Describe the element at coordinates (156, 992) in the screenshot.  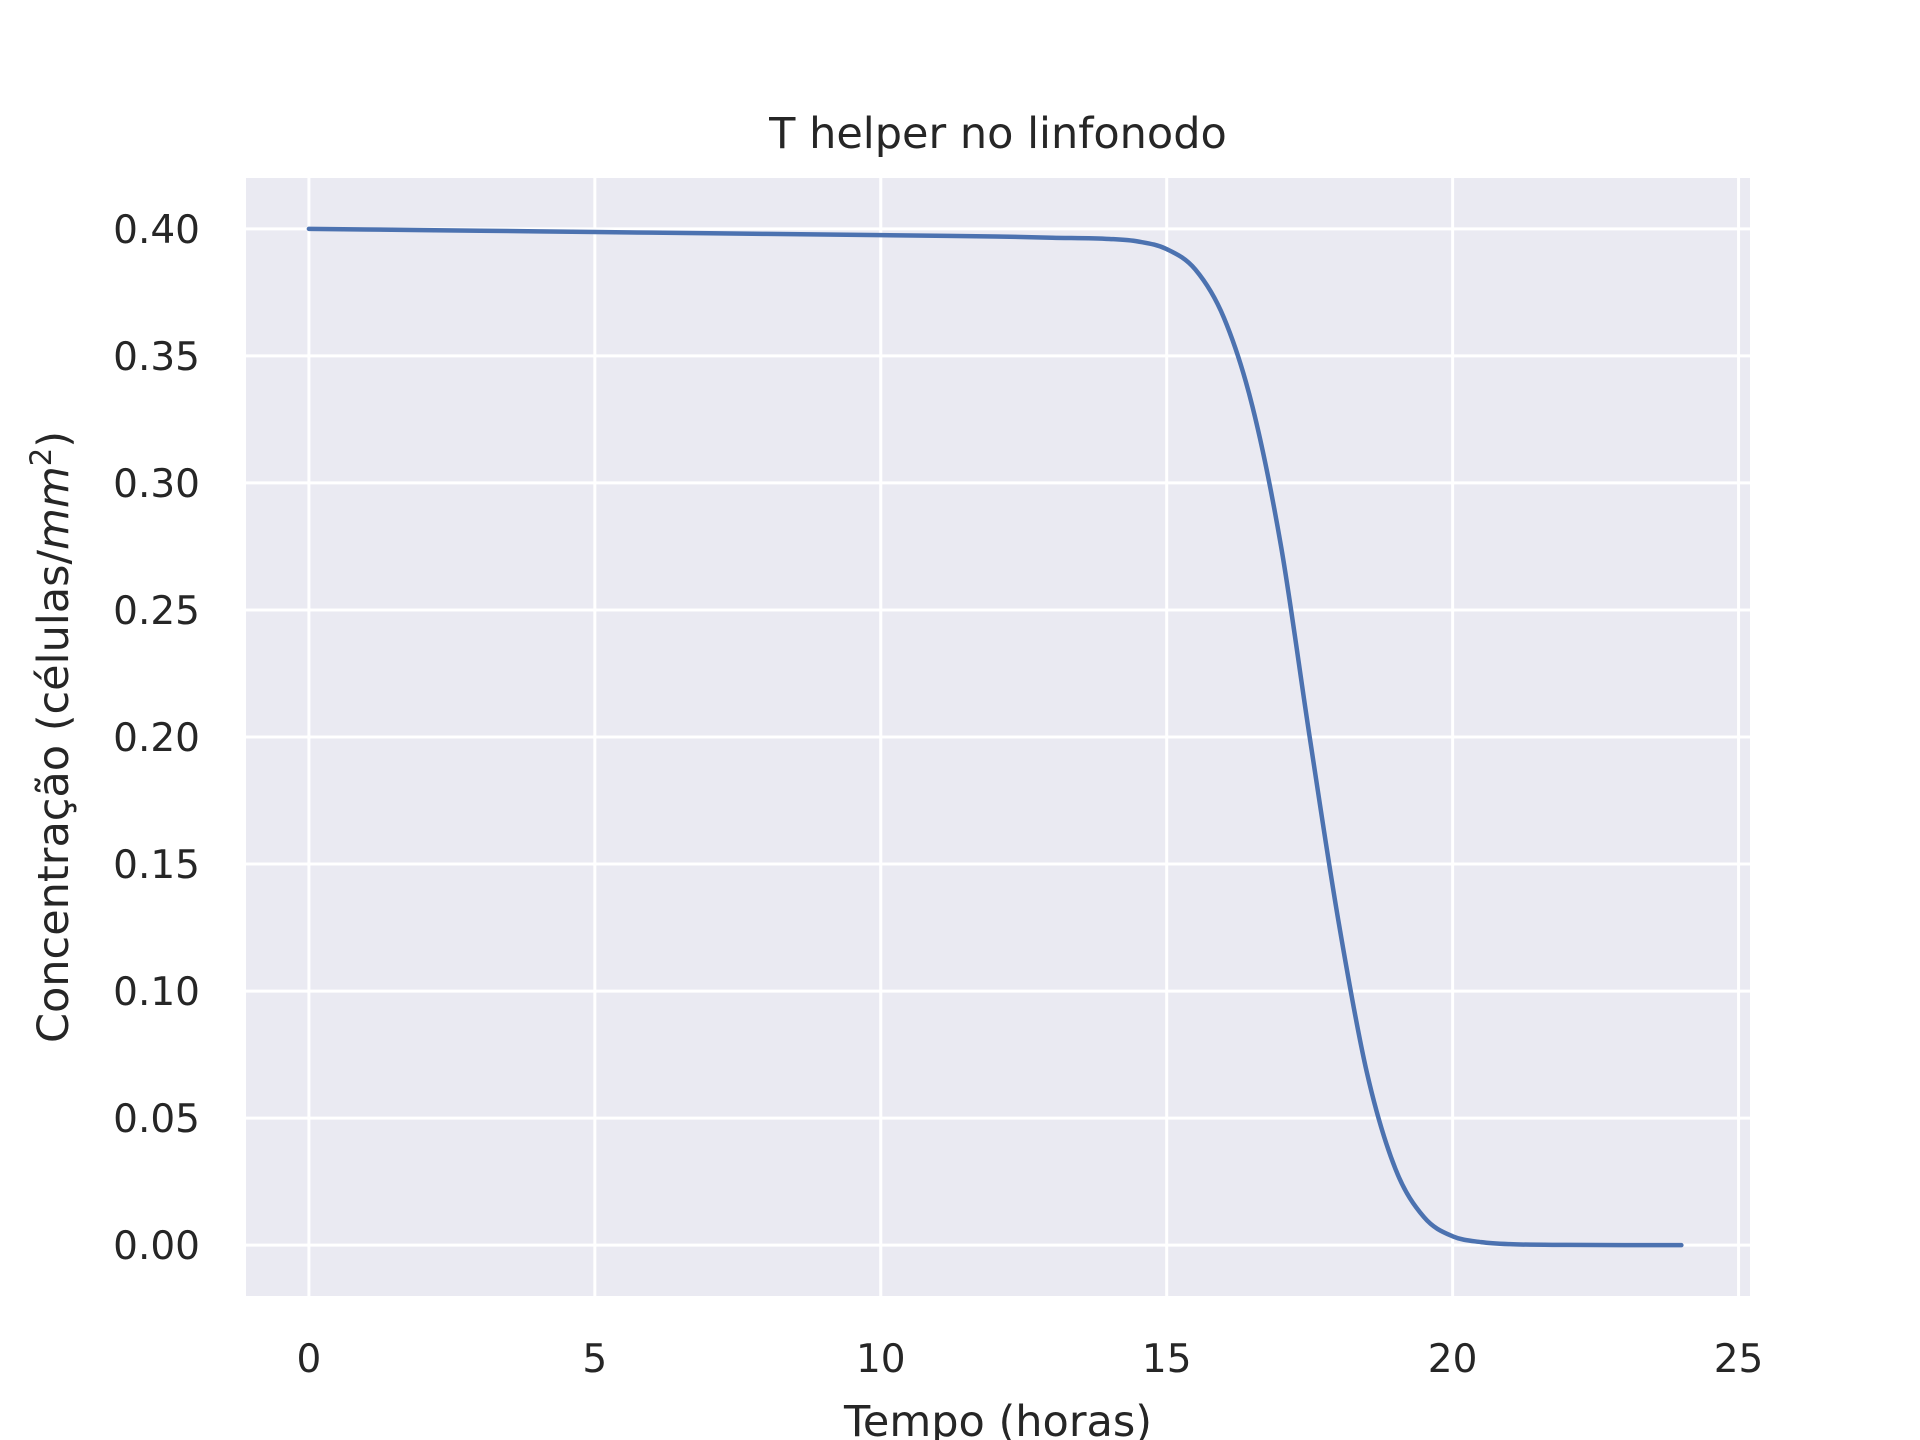
I see `y-tick-label: 0.10` at that location.